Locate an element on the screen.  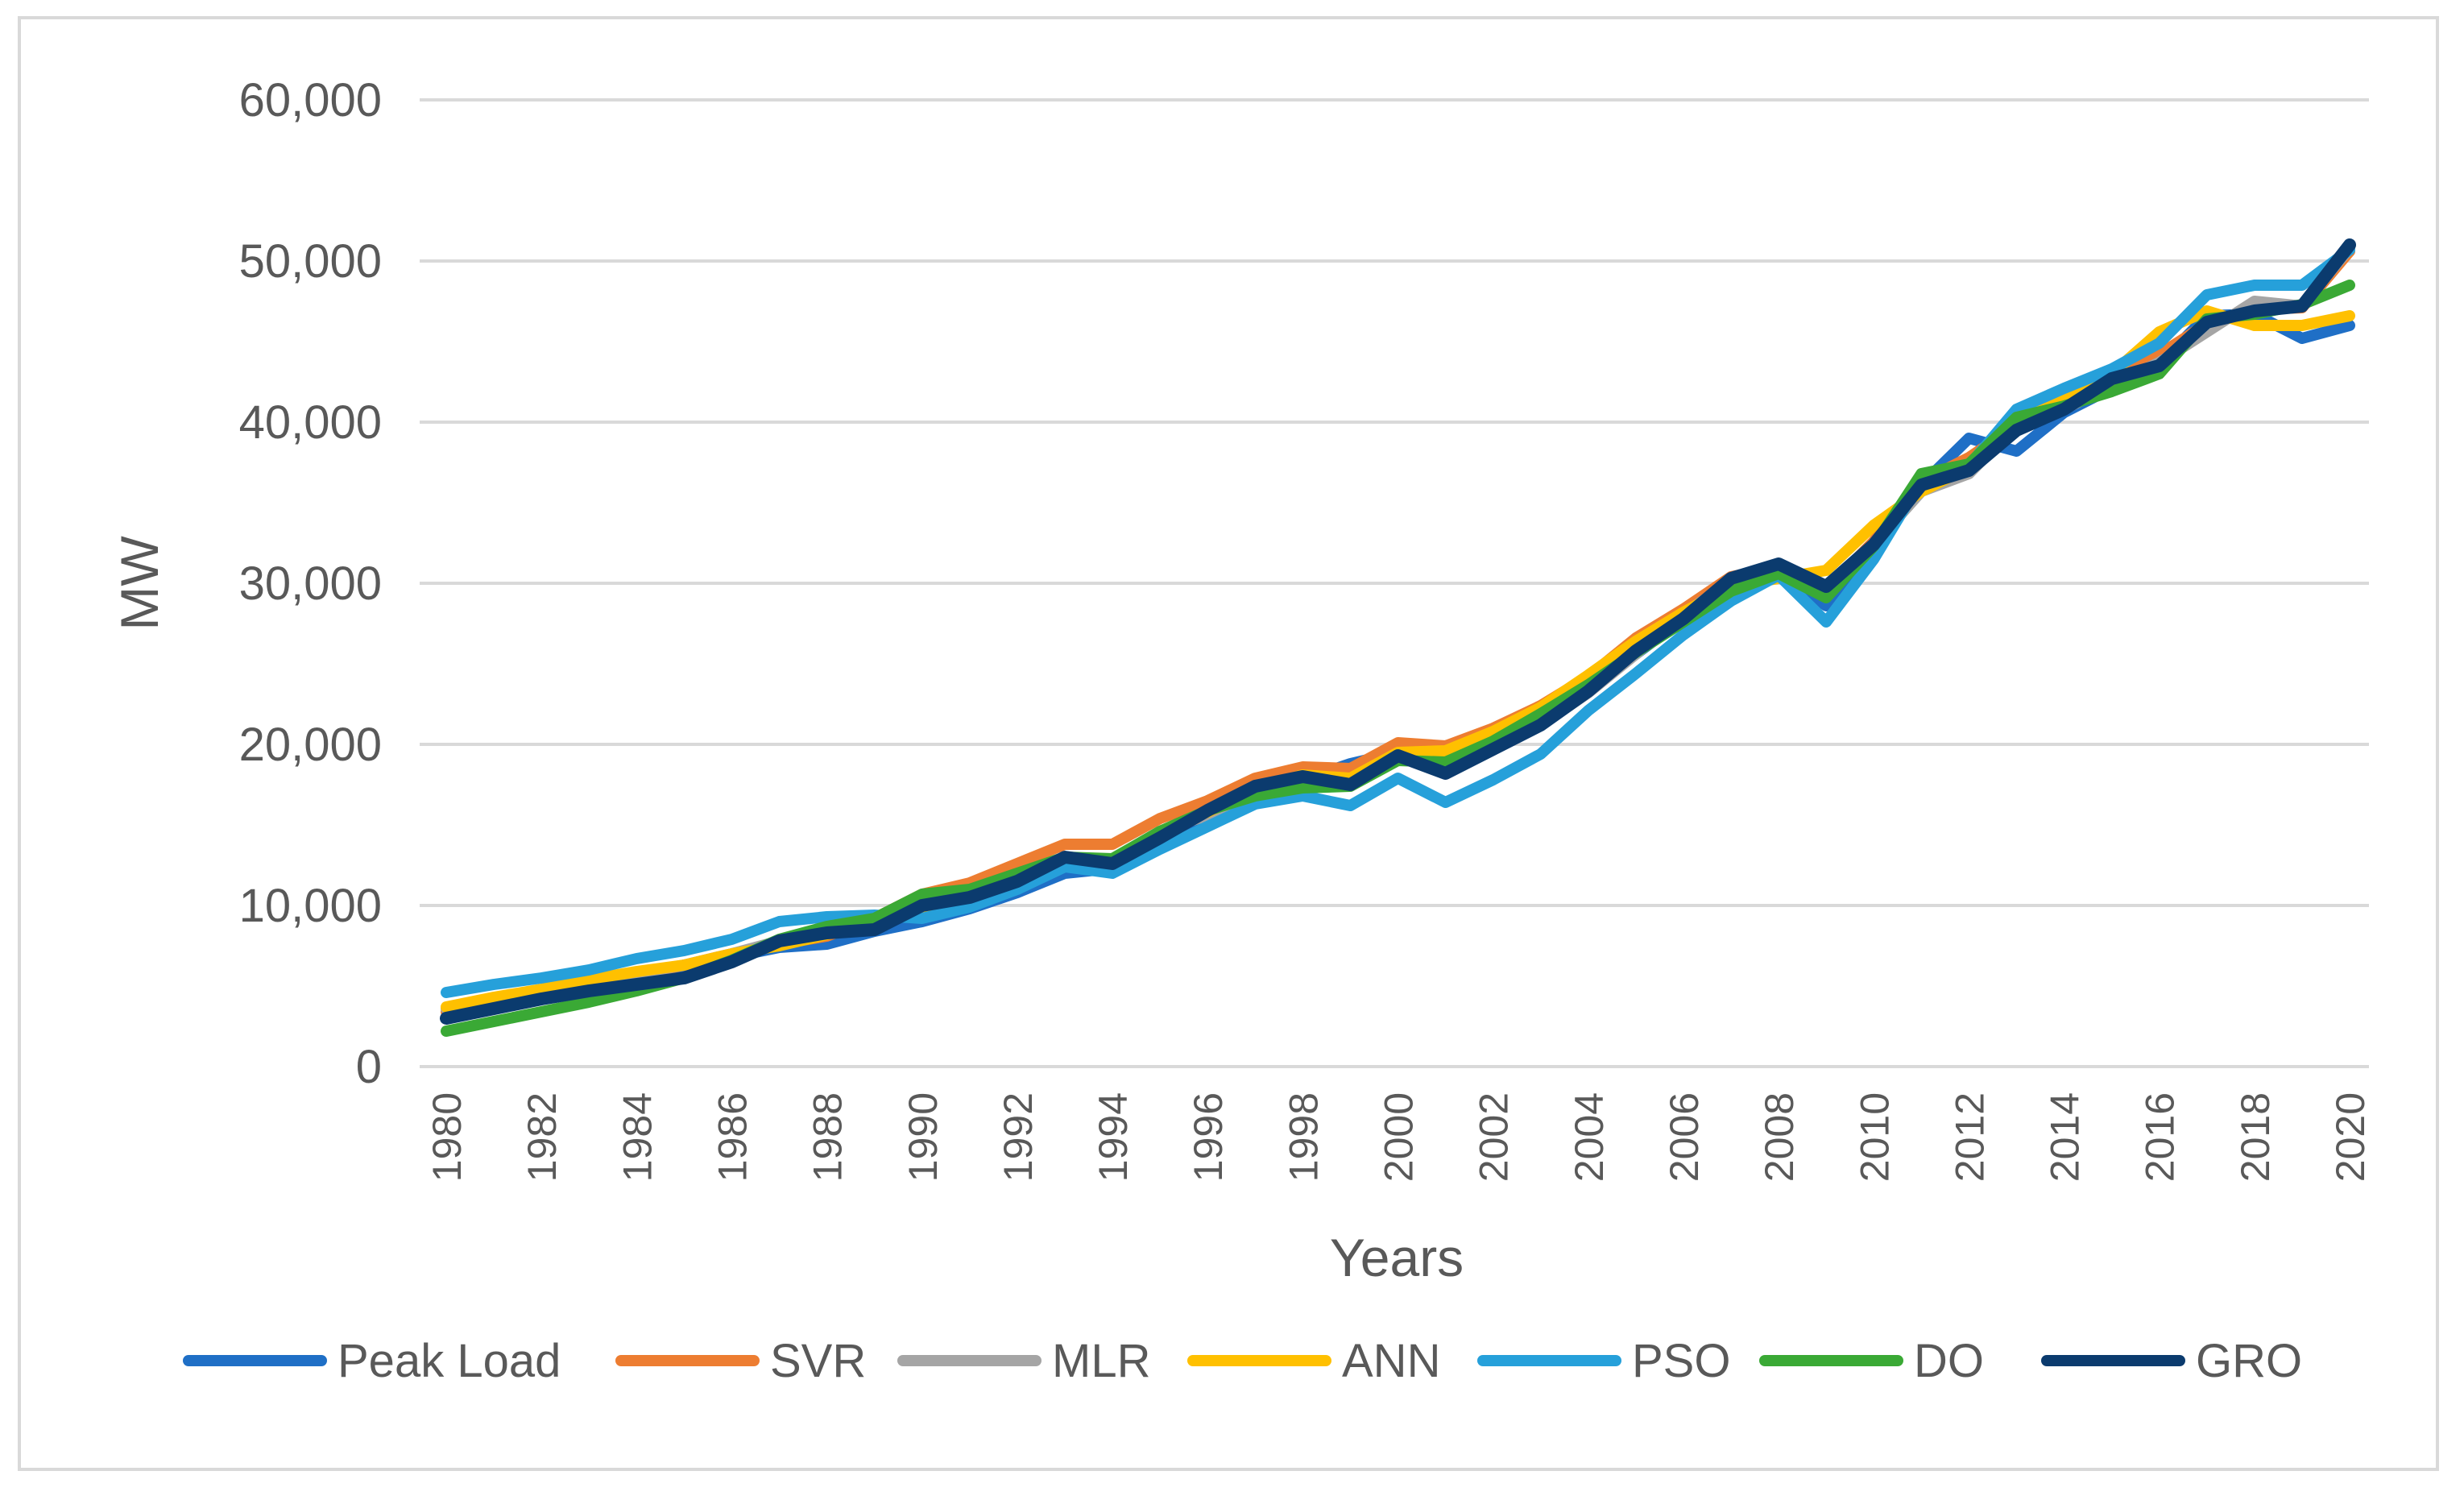
x-axis-title: Years is located at coordinates (1397, 1257).